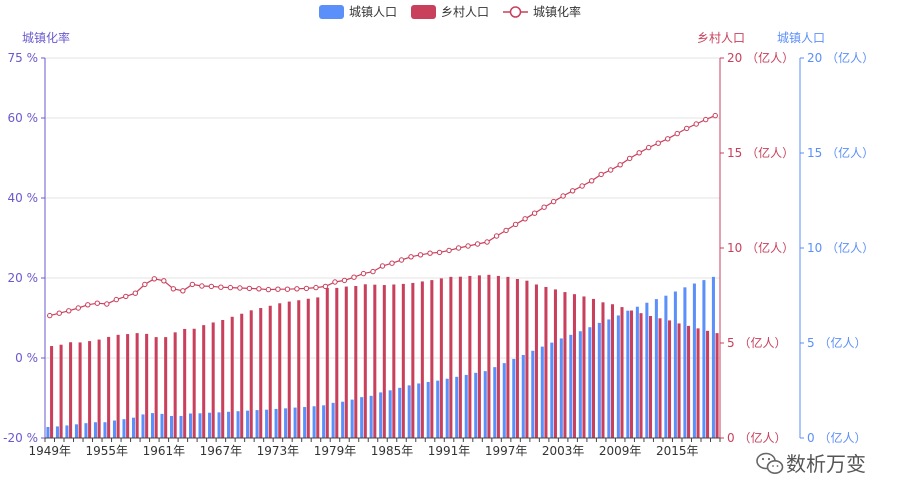 The width and height of the screenshot is (900, 500). I want to click on urban-tick-label: 10 （亿人）, so click(840, 247).